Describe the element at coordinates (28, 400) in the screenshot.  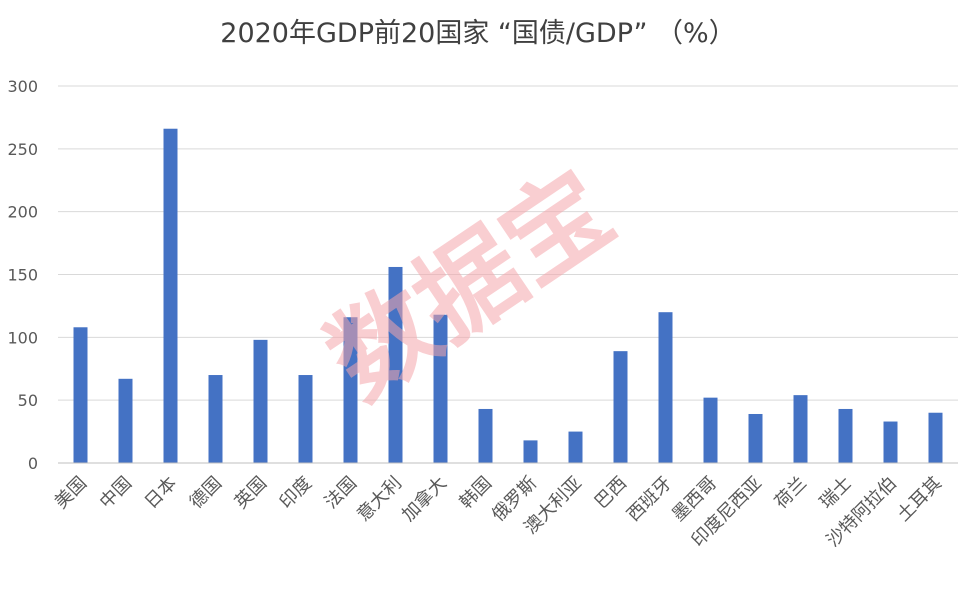
I see `y-tick-label: 50` at that location.